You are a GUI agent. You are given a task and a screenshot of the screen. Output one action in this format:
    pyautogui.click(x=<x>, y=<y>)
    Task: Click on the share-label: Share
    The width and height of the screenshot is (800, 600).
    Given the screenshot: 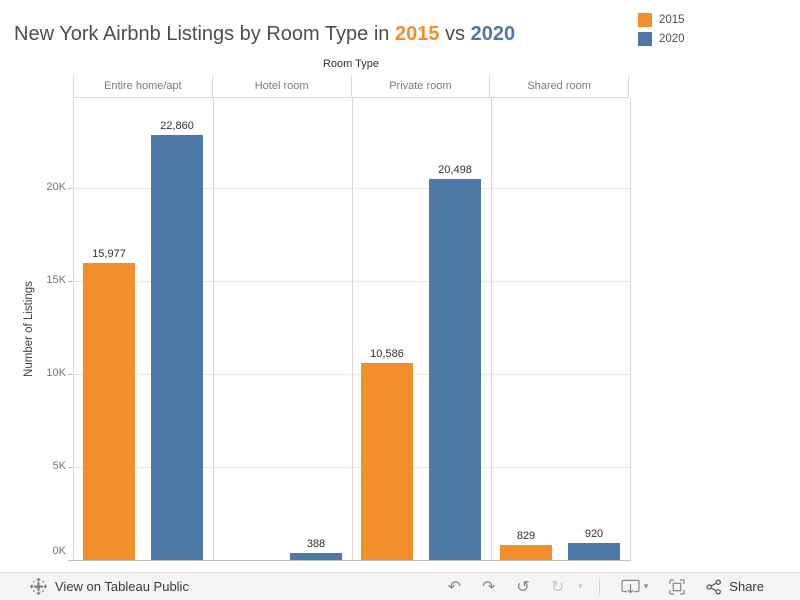 What is the action you would take?
    pyautogui.click(x=746, y=586)
    